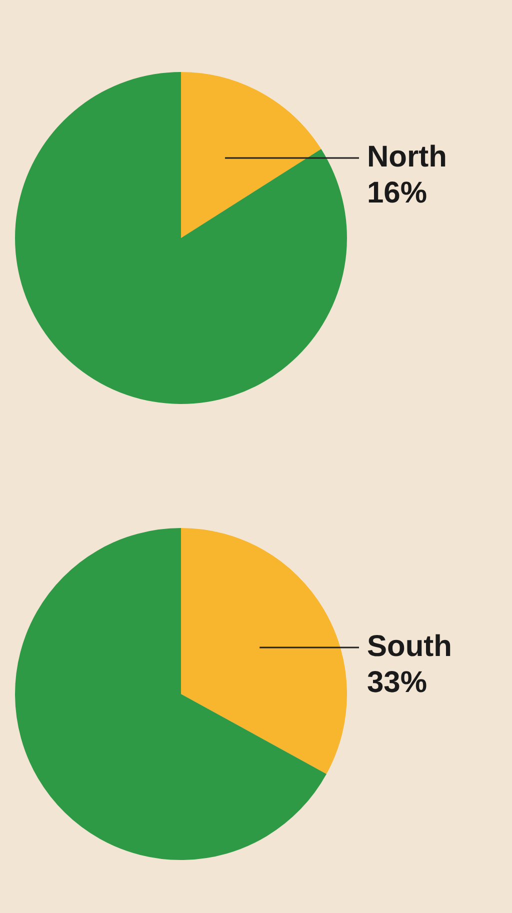  What do you see at coordinates (407, 157) in the screenshot?
I see `slice-label: North` at bounding box center [407, 157].